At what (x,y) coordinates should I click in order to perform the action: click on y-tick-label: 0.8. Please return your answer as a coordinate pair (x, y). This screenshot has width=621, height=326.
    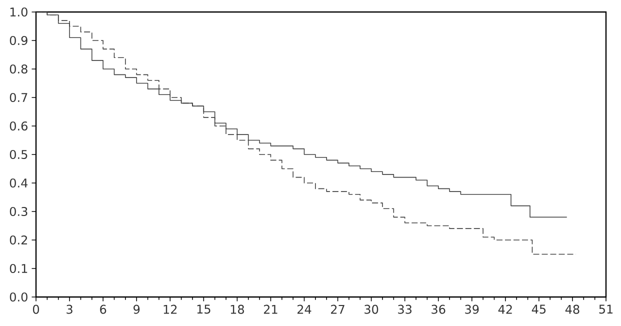
    Looking at the image, I should click on (19, 69).